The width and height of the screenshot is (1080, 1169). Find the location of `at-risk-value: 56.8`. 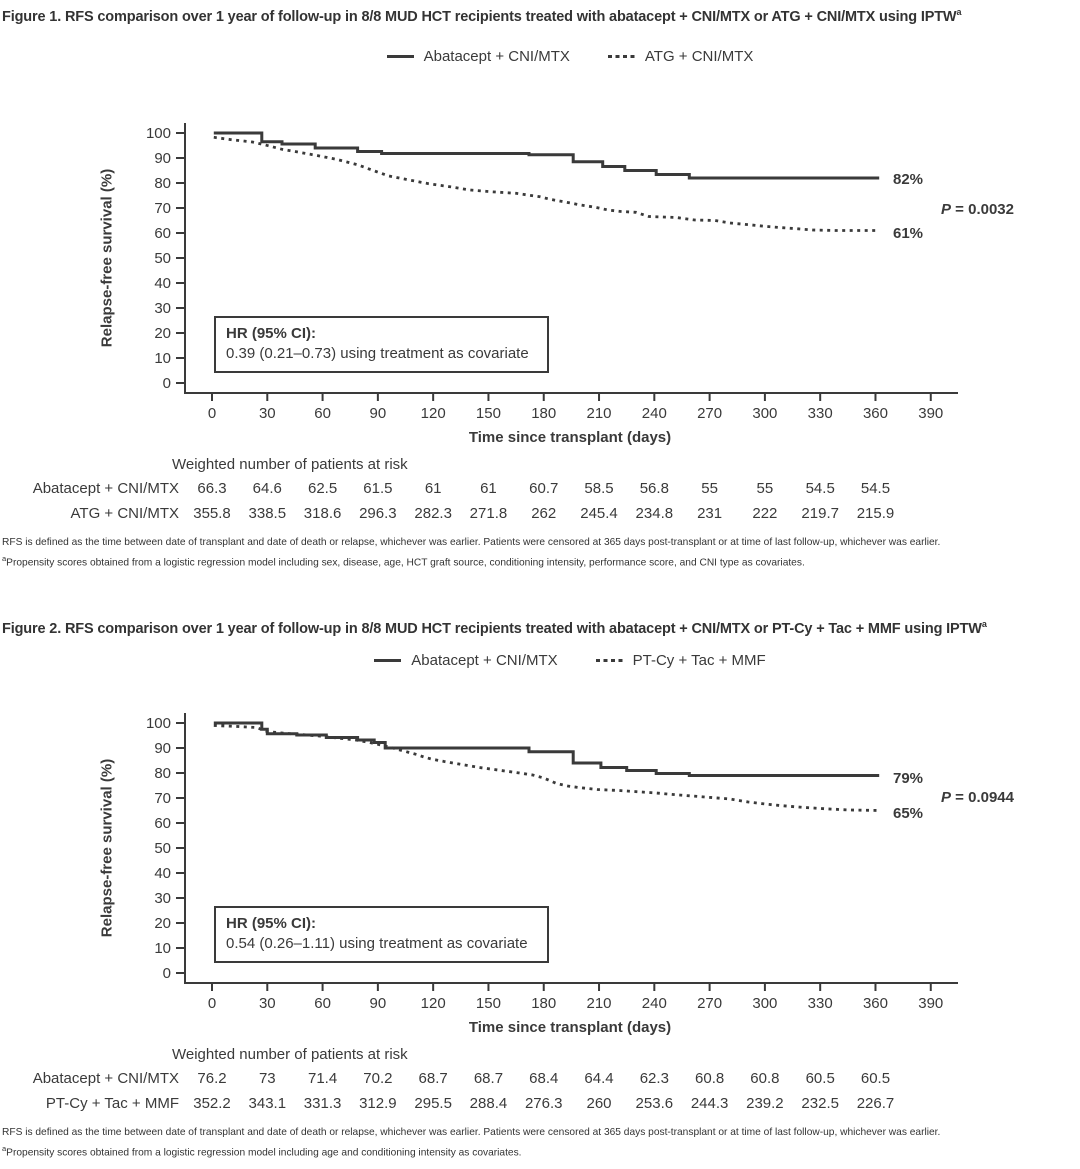

at-risk-value: 56.8 is located at coordinates (654, 488).